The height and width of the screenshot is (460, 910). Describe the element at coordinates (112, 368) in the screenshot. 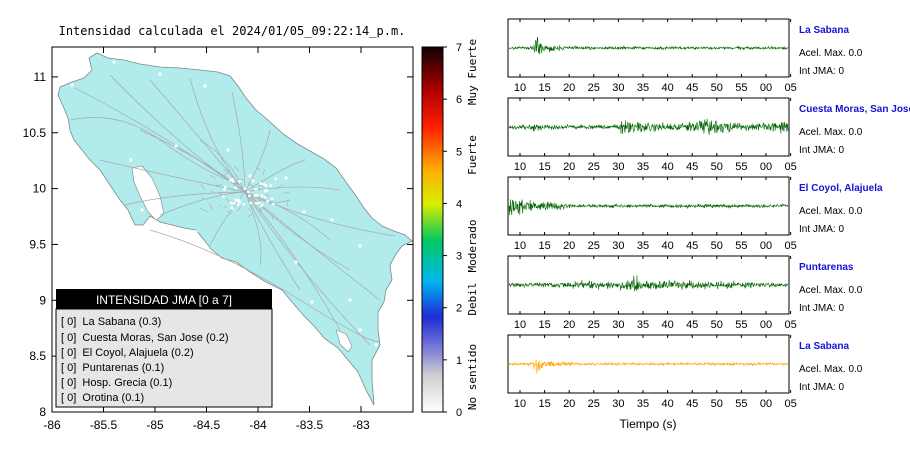

I see `legend-item: [ 0] Puntarenas (0.1)` at that location.